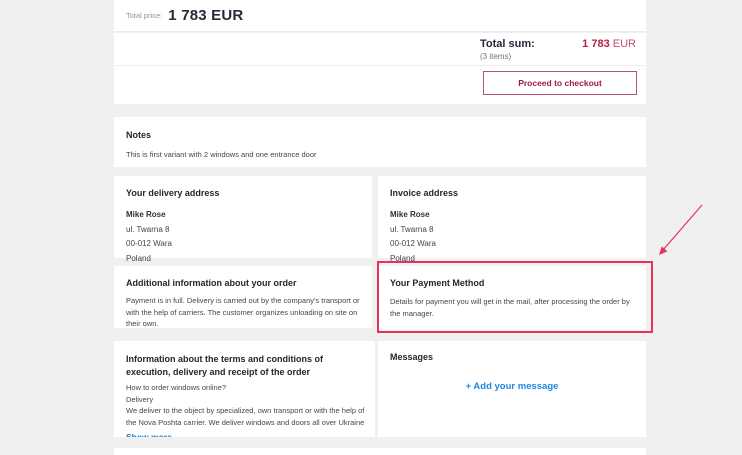 The image size is (742, 455). What do you see at coordinates (512, 386) in the screenshot?
I see `add-message-link: + Add your message` at bounding box center [512, 386].